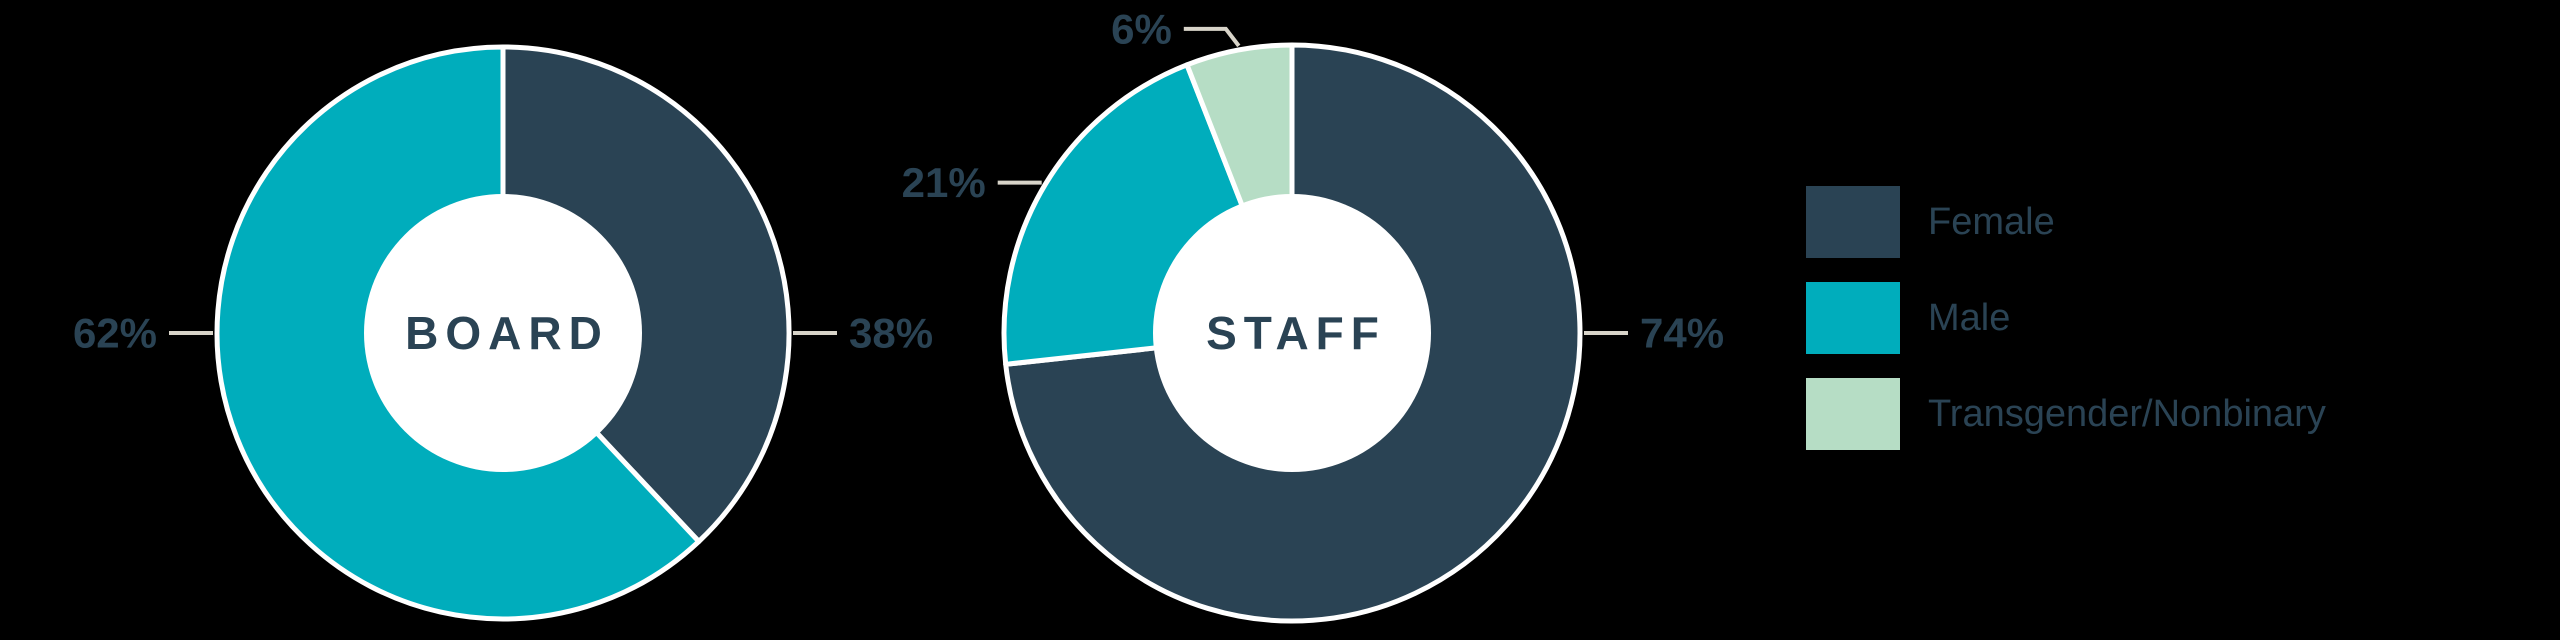 This screenshot has height=640, width=2560. I want to click on donut-title-board: BOARD, so click(507, 333).